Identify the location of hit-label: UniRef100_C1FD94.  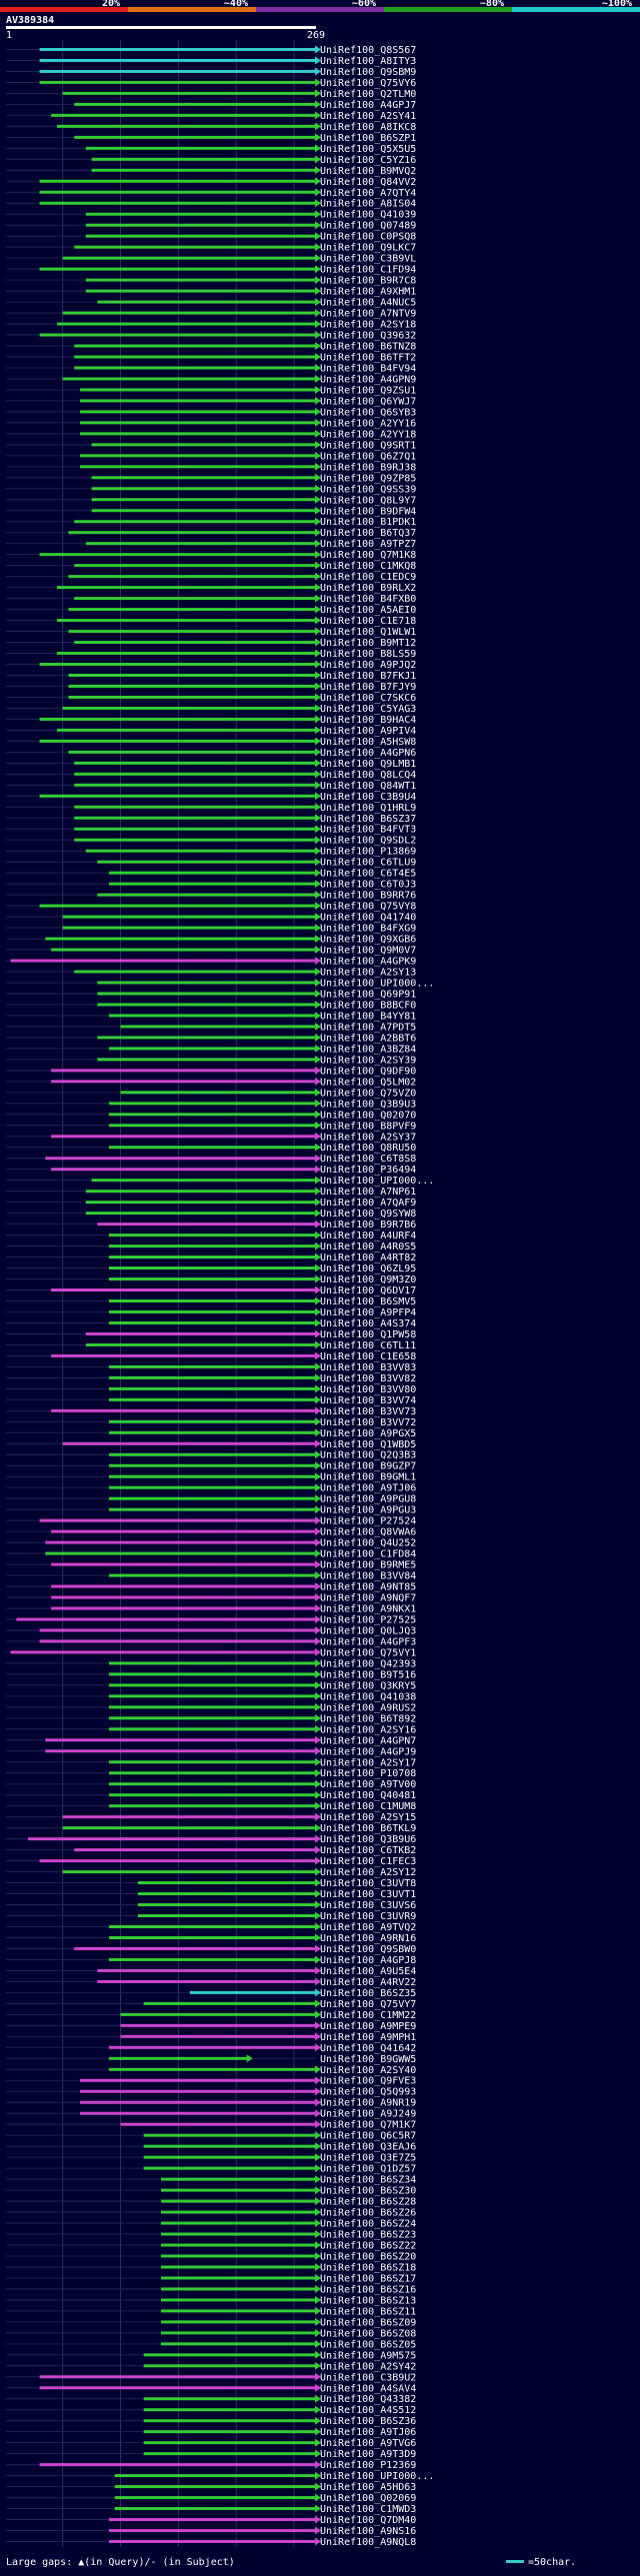
(368, 271).